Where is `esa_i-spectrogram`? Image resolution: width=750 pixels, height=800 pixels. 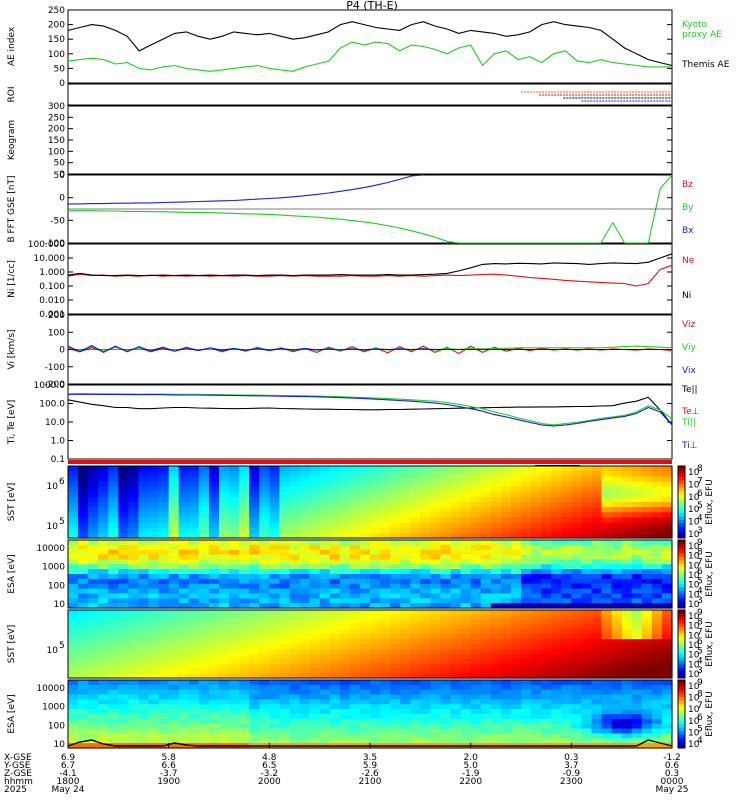
esa_i-spectrogram is located at coordinates (370, 574).